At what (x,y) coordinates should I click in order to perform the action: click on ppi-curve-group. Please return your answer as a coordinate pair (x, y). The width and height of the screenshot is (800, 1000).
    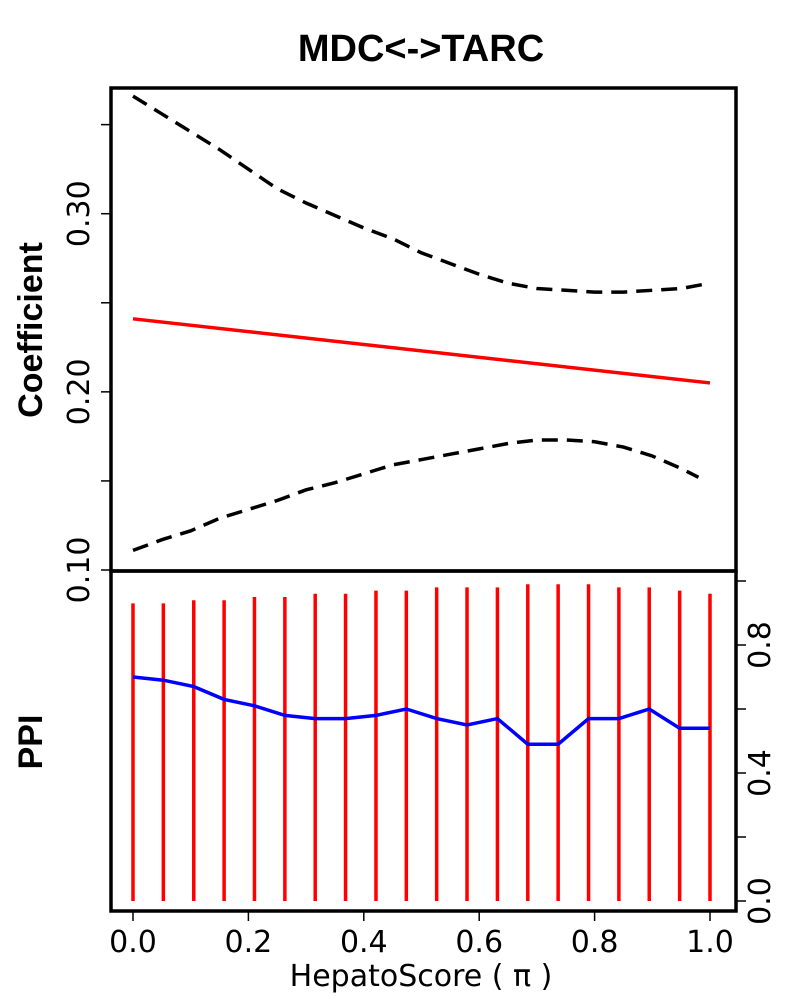
    Looking at the image, I should click on (421, 710).